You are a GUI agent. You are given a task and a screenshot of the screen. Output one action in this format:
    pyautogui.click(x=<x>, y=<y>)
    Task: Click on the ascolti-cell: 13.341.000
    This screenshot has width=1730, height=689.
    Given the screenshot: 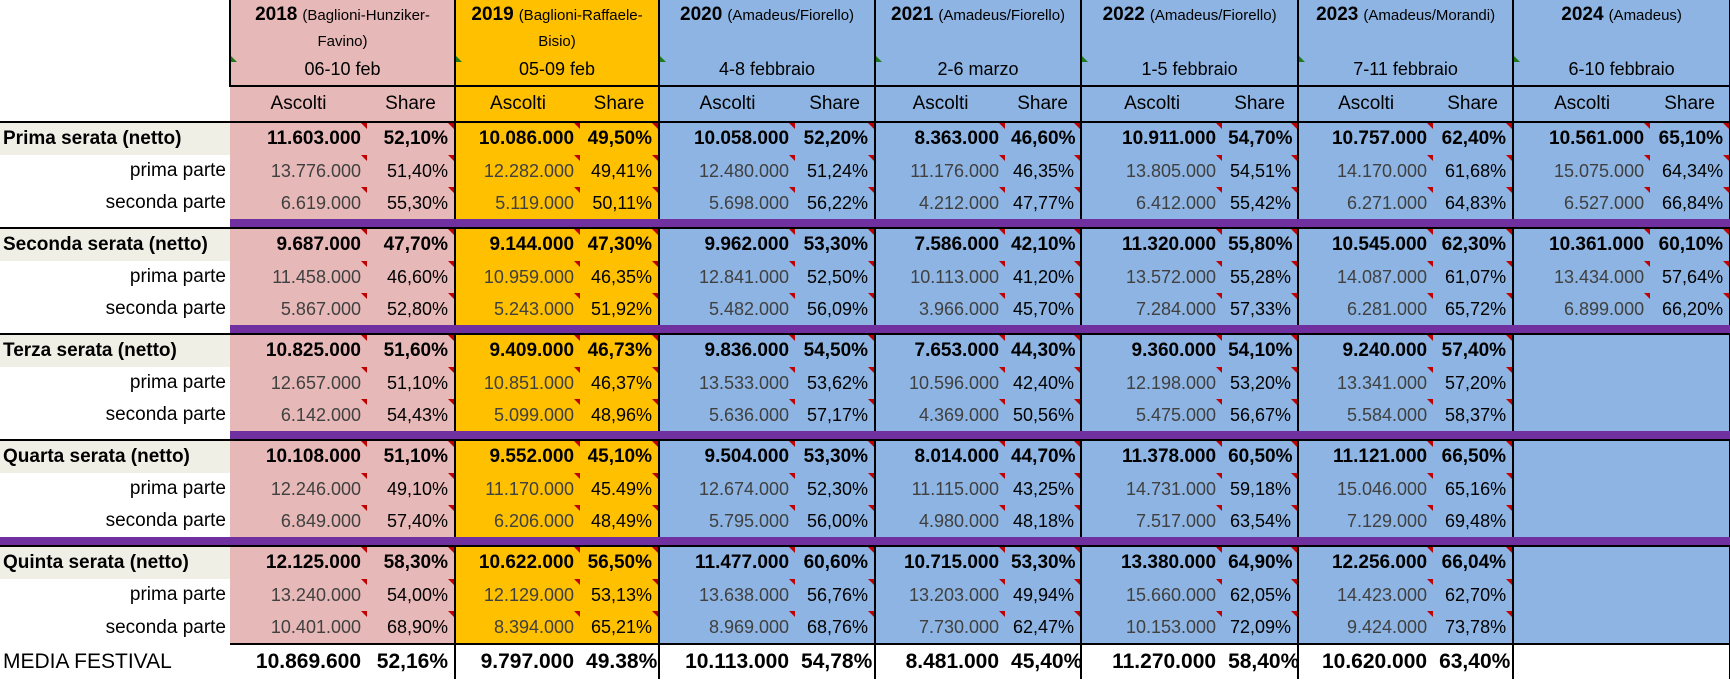 What is the action you would take?
    pyautogui.click(x=1366, y=383)
    